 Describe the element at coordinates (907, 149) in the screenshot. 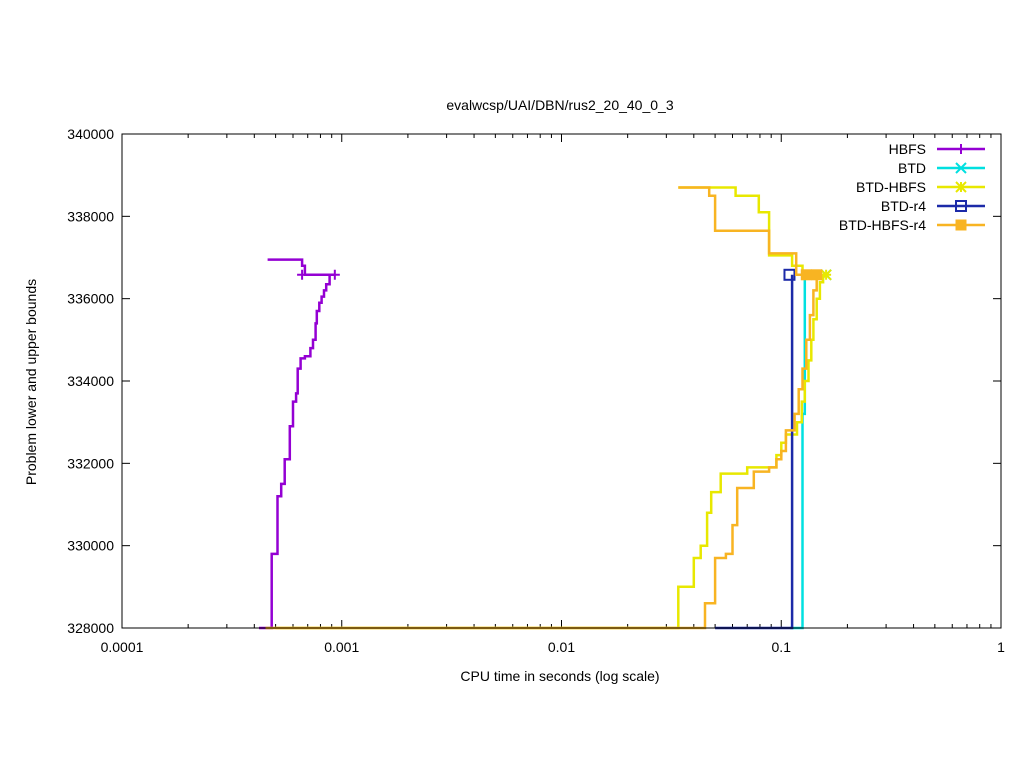

I see `legend-label: HBFS` at that location.